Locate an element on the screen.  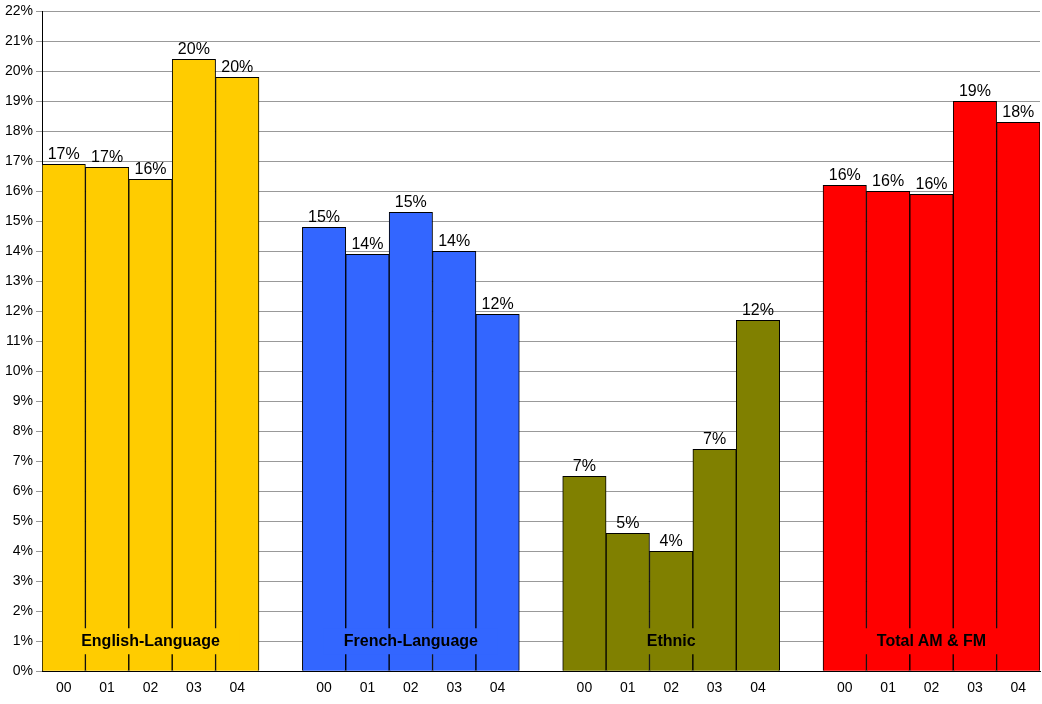
y-tick-label: 20% is located at coordinates (19, 70).